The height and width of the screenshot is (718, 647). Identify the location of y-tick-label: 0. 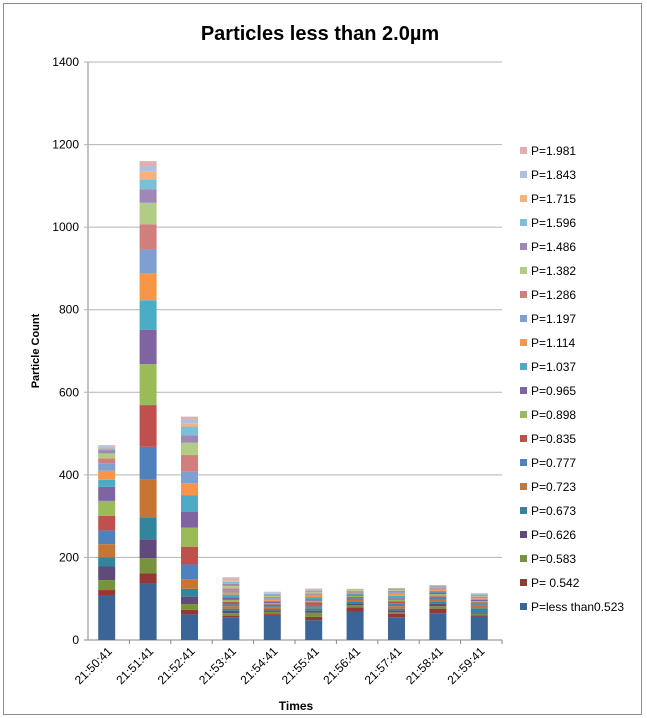
(75, 640).